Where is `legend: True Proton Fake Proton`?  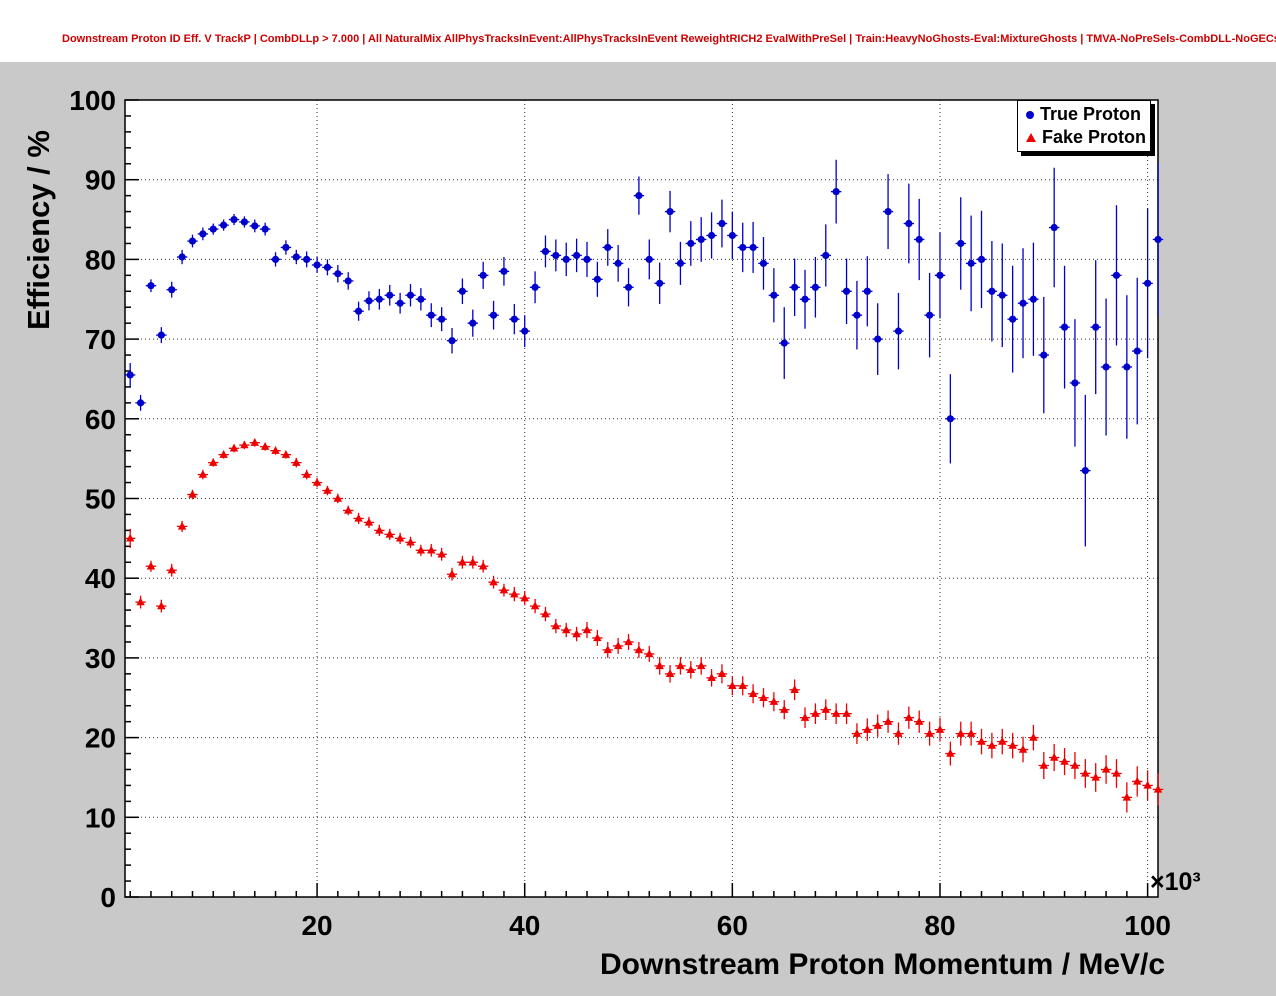 legend: True Proton Fake Proton is located at coordinates (1084, 126).